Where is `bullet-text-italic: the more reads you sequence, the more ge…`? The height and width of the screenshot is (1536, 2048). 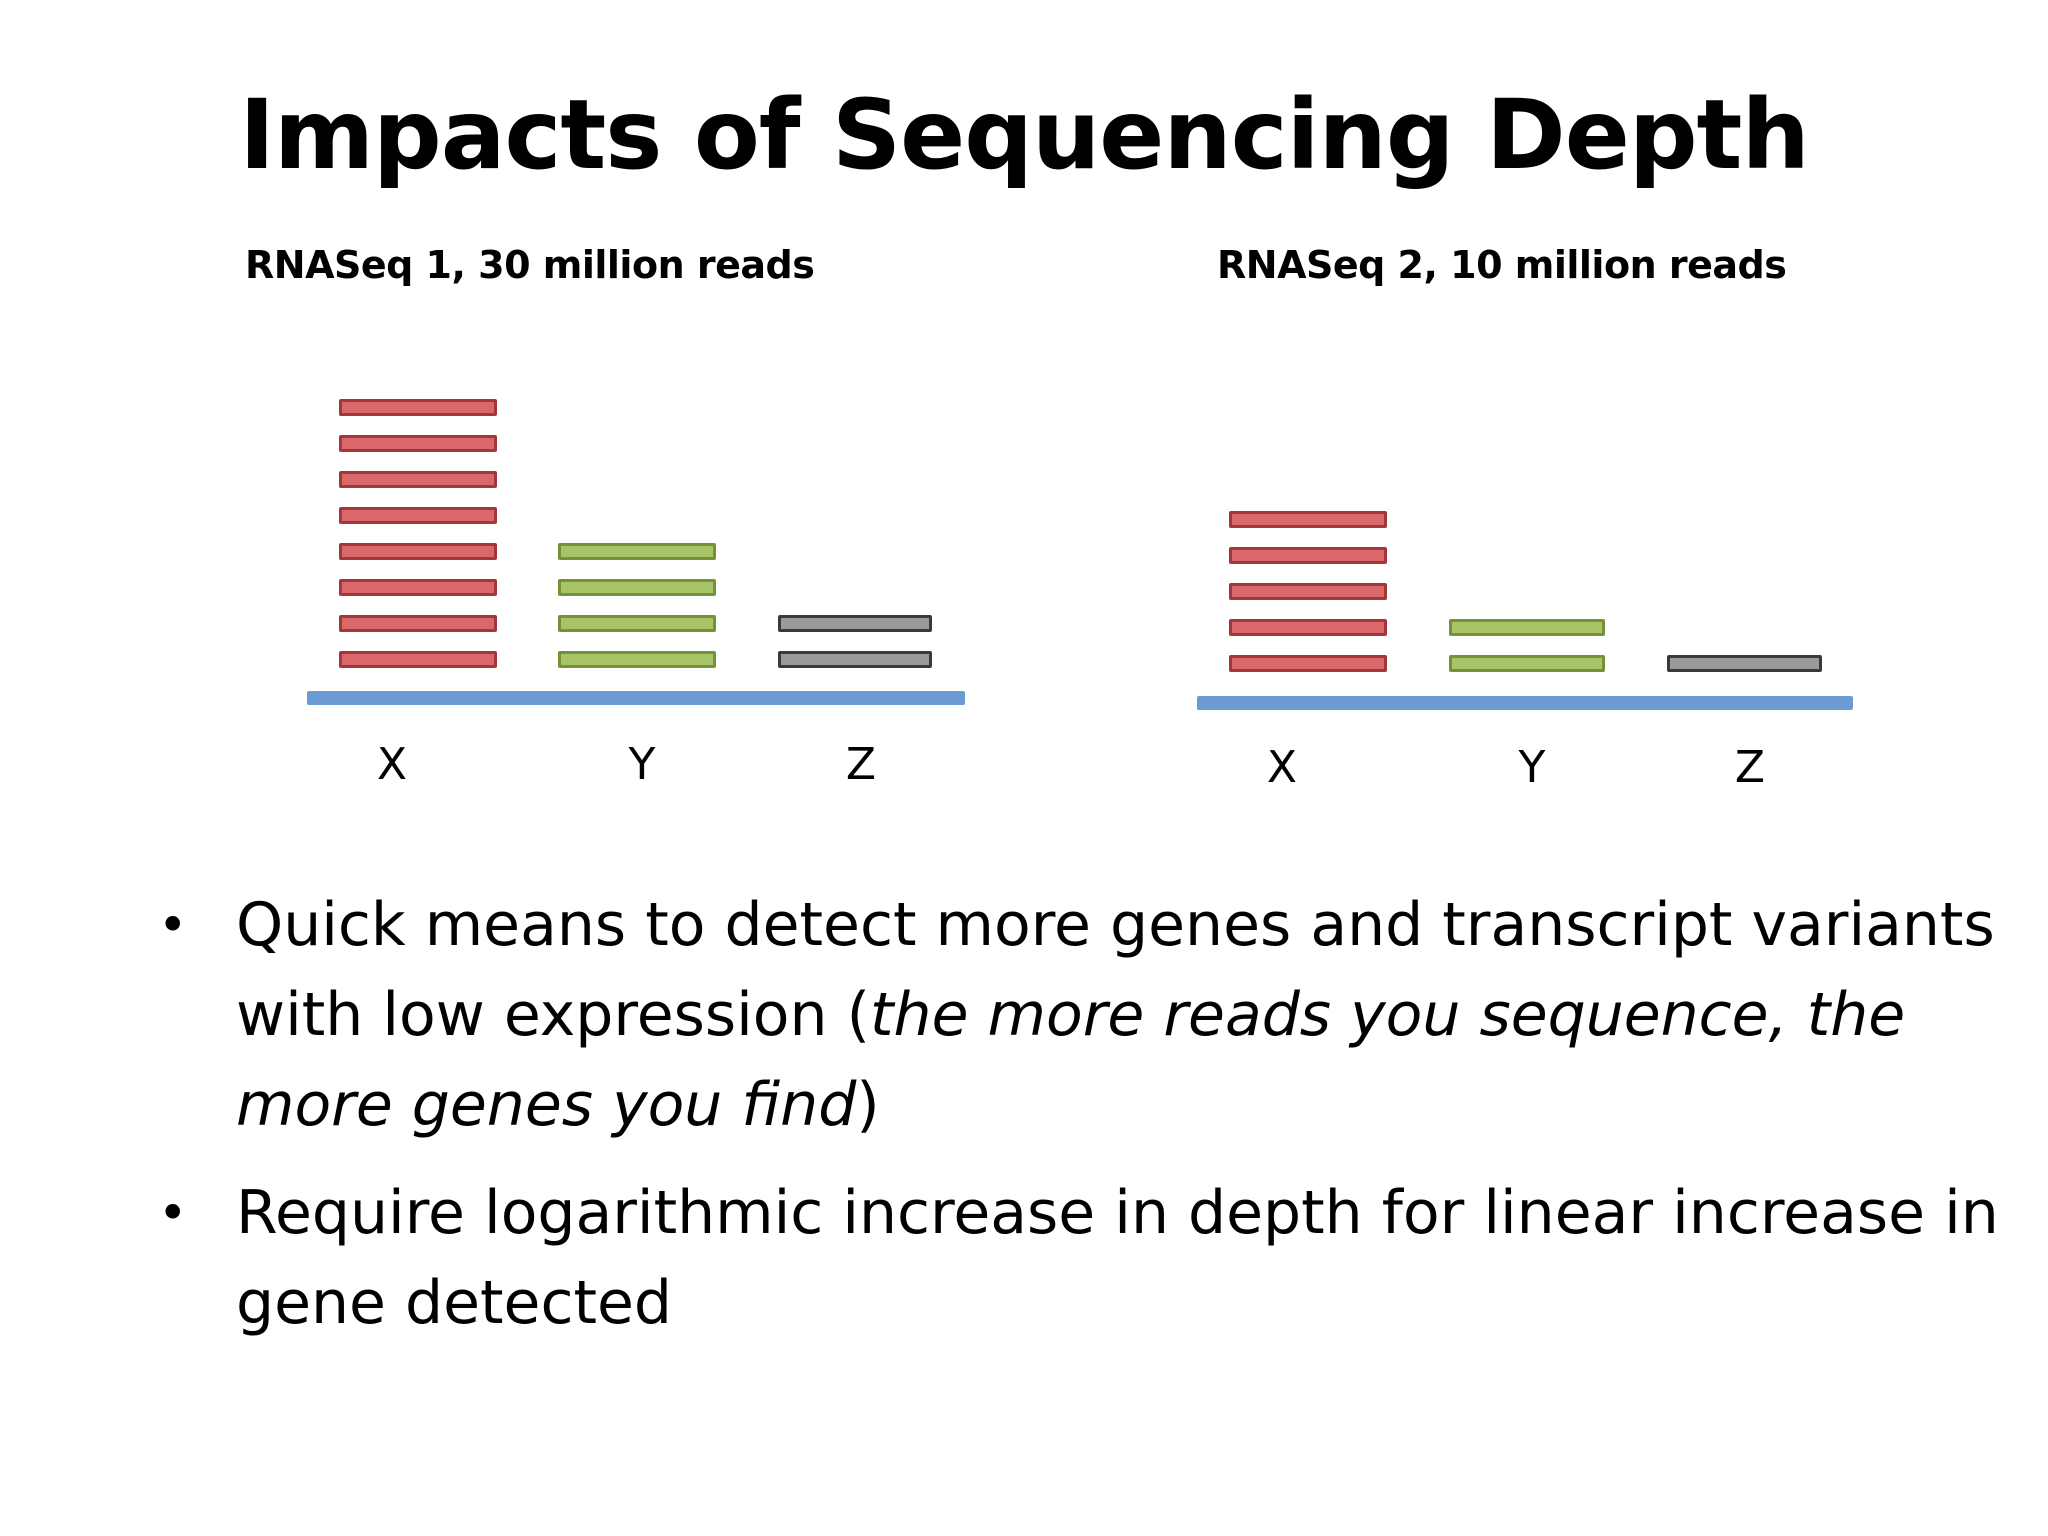
bullet-text-italic: the more reads you sequence, the more ge… is located at coordinates (1071, 1060).